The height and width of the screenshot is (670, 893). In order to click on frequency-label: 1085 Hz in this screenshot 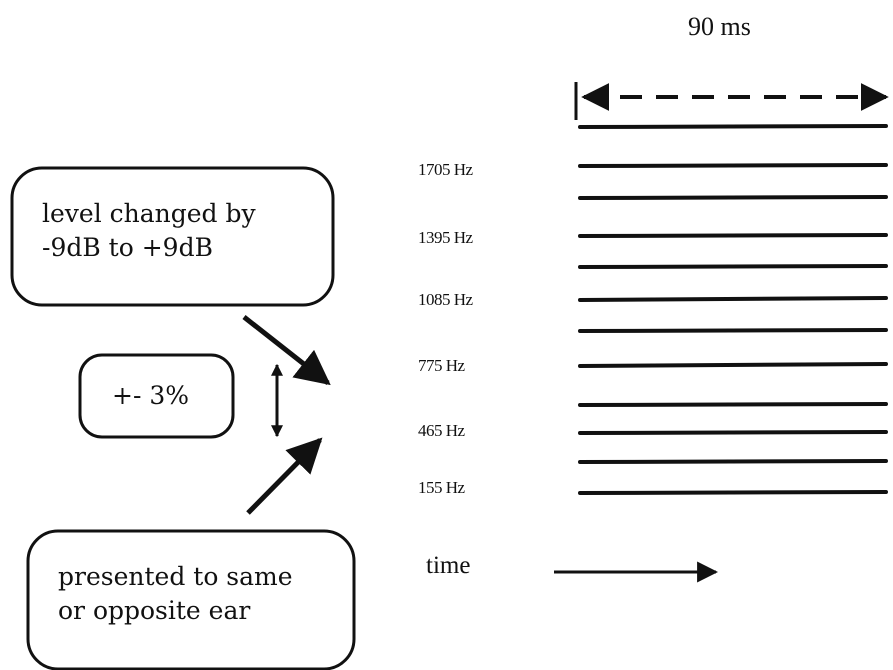, I will do `click(445, 299)`.